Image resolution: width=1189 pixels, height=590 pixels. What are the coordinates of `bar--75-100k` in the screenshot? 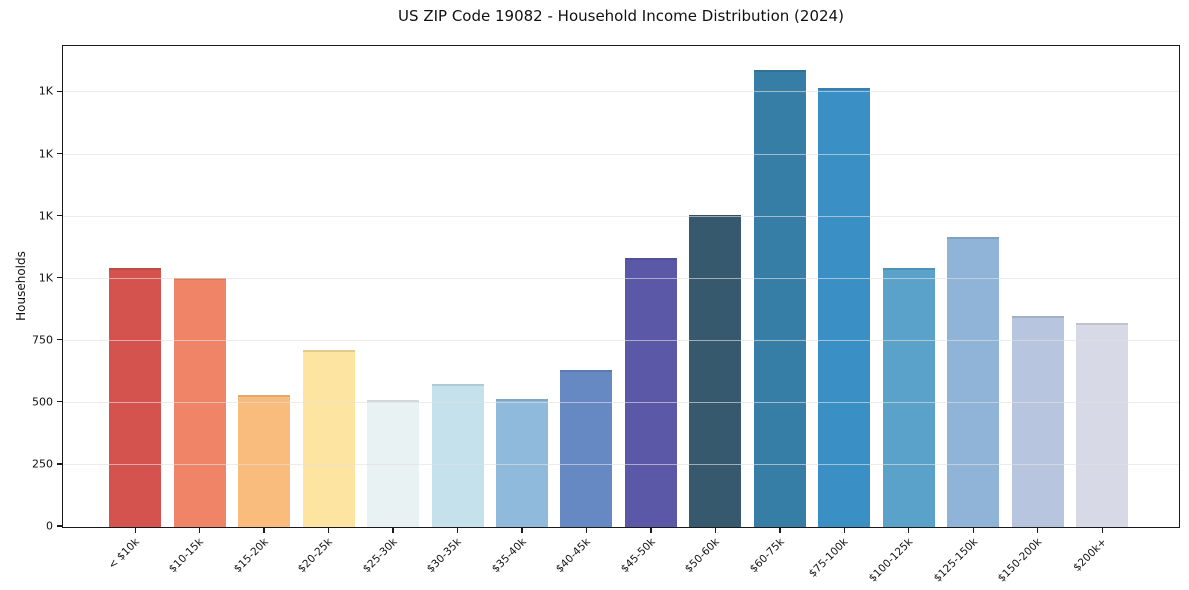 It's located at (844, 307).